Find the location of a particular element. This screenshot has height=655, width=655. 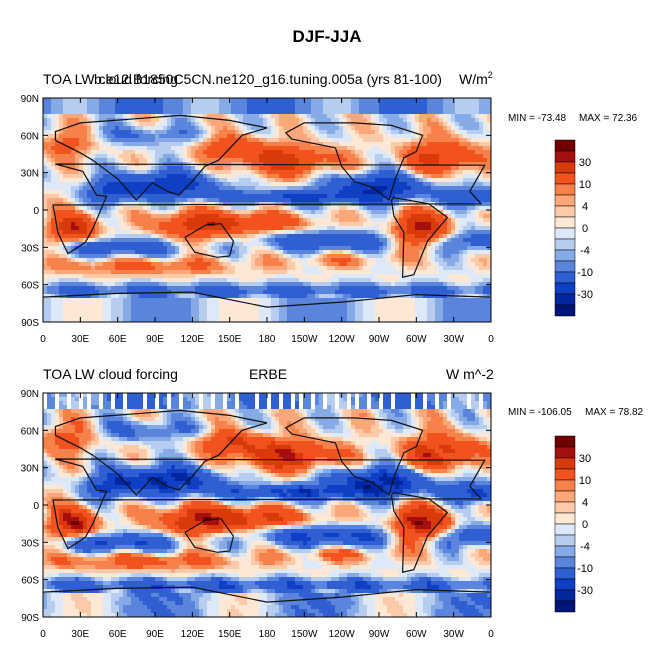

min-stat: MIN = -106.05 is located at coordinates (540, 412).